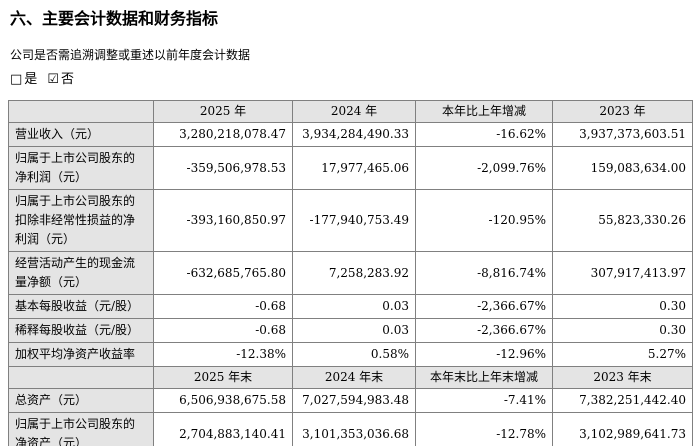 This screenshot has height=446, width=700. What do you see at coordinates (622, 134) in the screenshot?
I see `cell-value: 3,937,373,603.51` at bounding box center [622, 134].